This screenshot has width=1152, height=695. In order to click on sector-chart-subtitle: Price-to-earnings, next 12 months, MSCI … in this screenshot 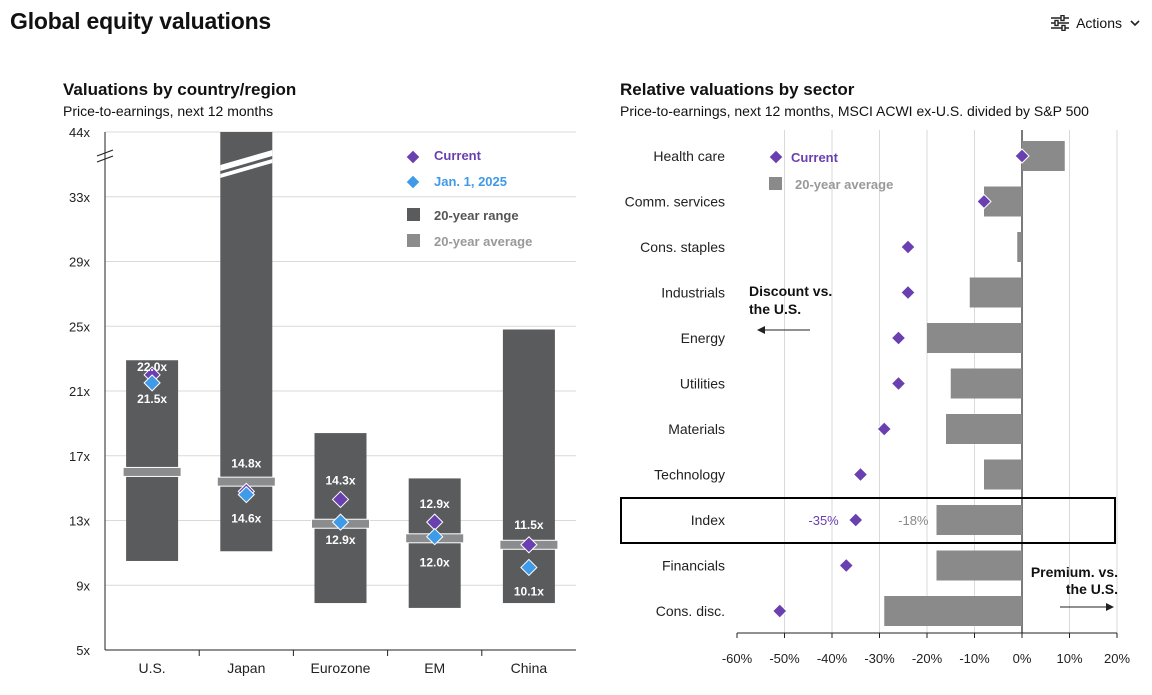, I will do `click(854, 111)`.